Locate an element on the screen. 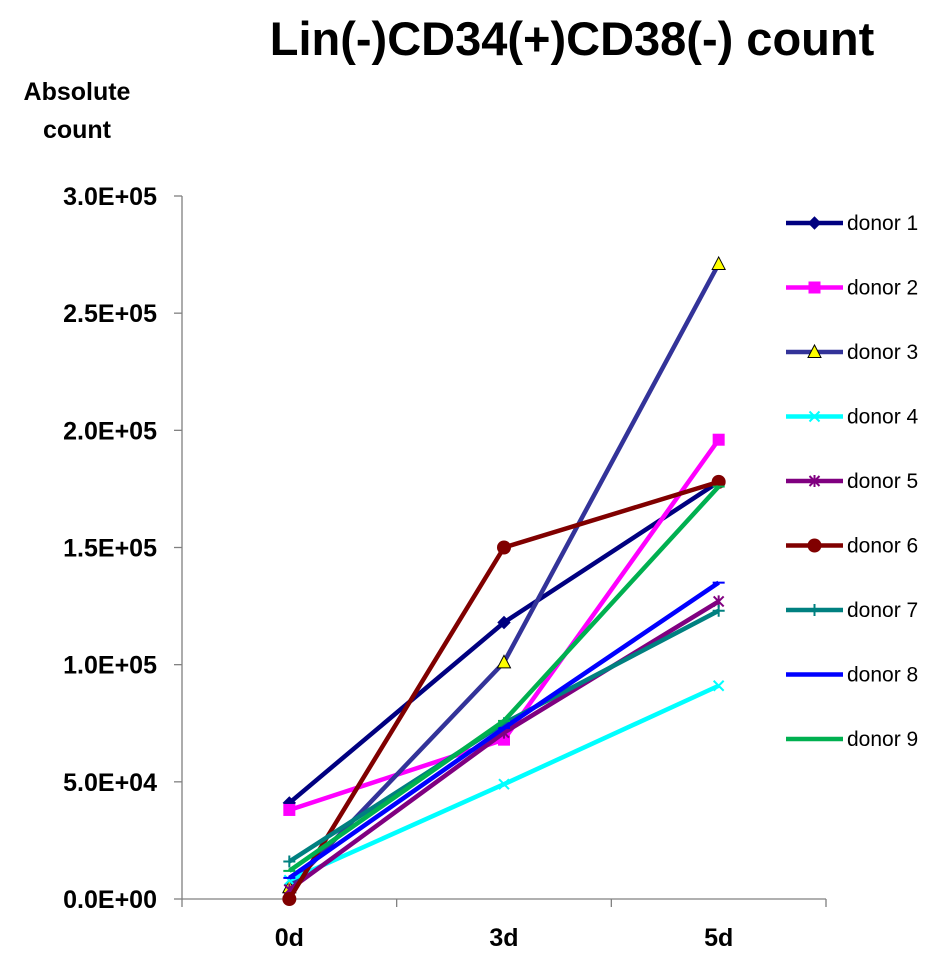  legend-item: donor 3 is located at coordinates (852, 352).